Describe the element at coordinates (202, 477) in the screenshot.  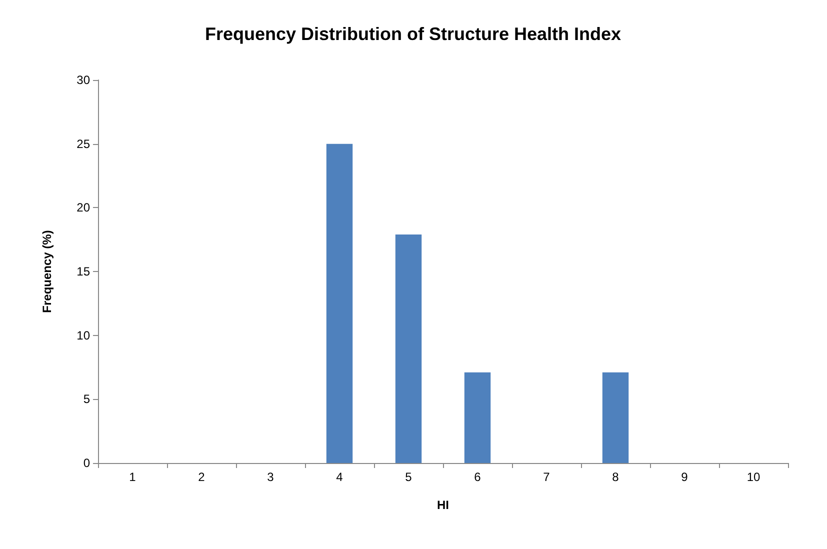
I see `x-tick-label: 2` at that location.